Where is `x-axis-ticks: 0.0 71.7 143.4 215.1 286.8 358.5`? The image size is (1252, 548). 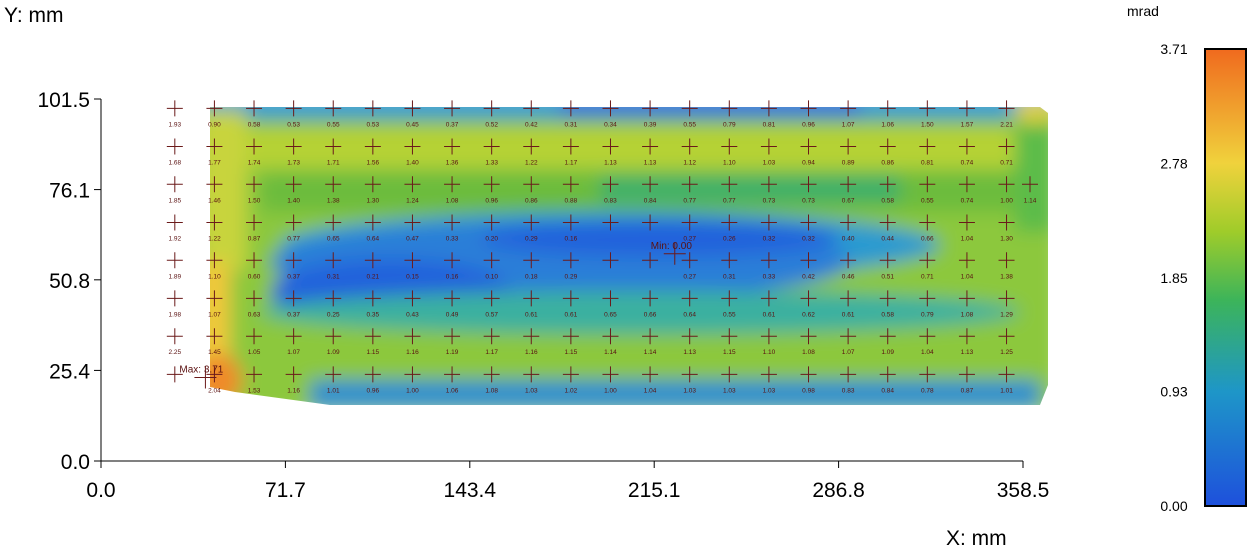 x-axis-ticks: 0.0 71.7 143.4 215.1 286.8 358.5 is located at coordinates (567, 481).